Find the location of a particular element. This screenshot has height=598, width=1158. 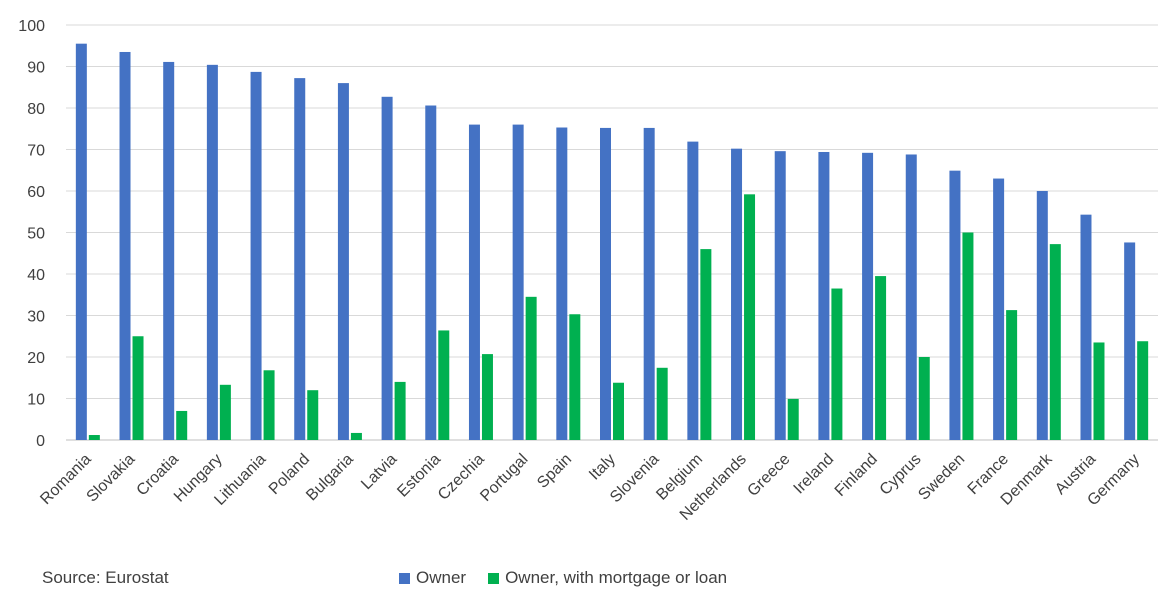

legend-item-owner: Owner is located at coordinates (432, 578).